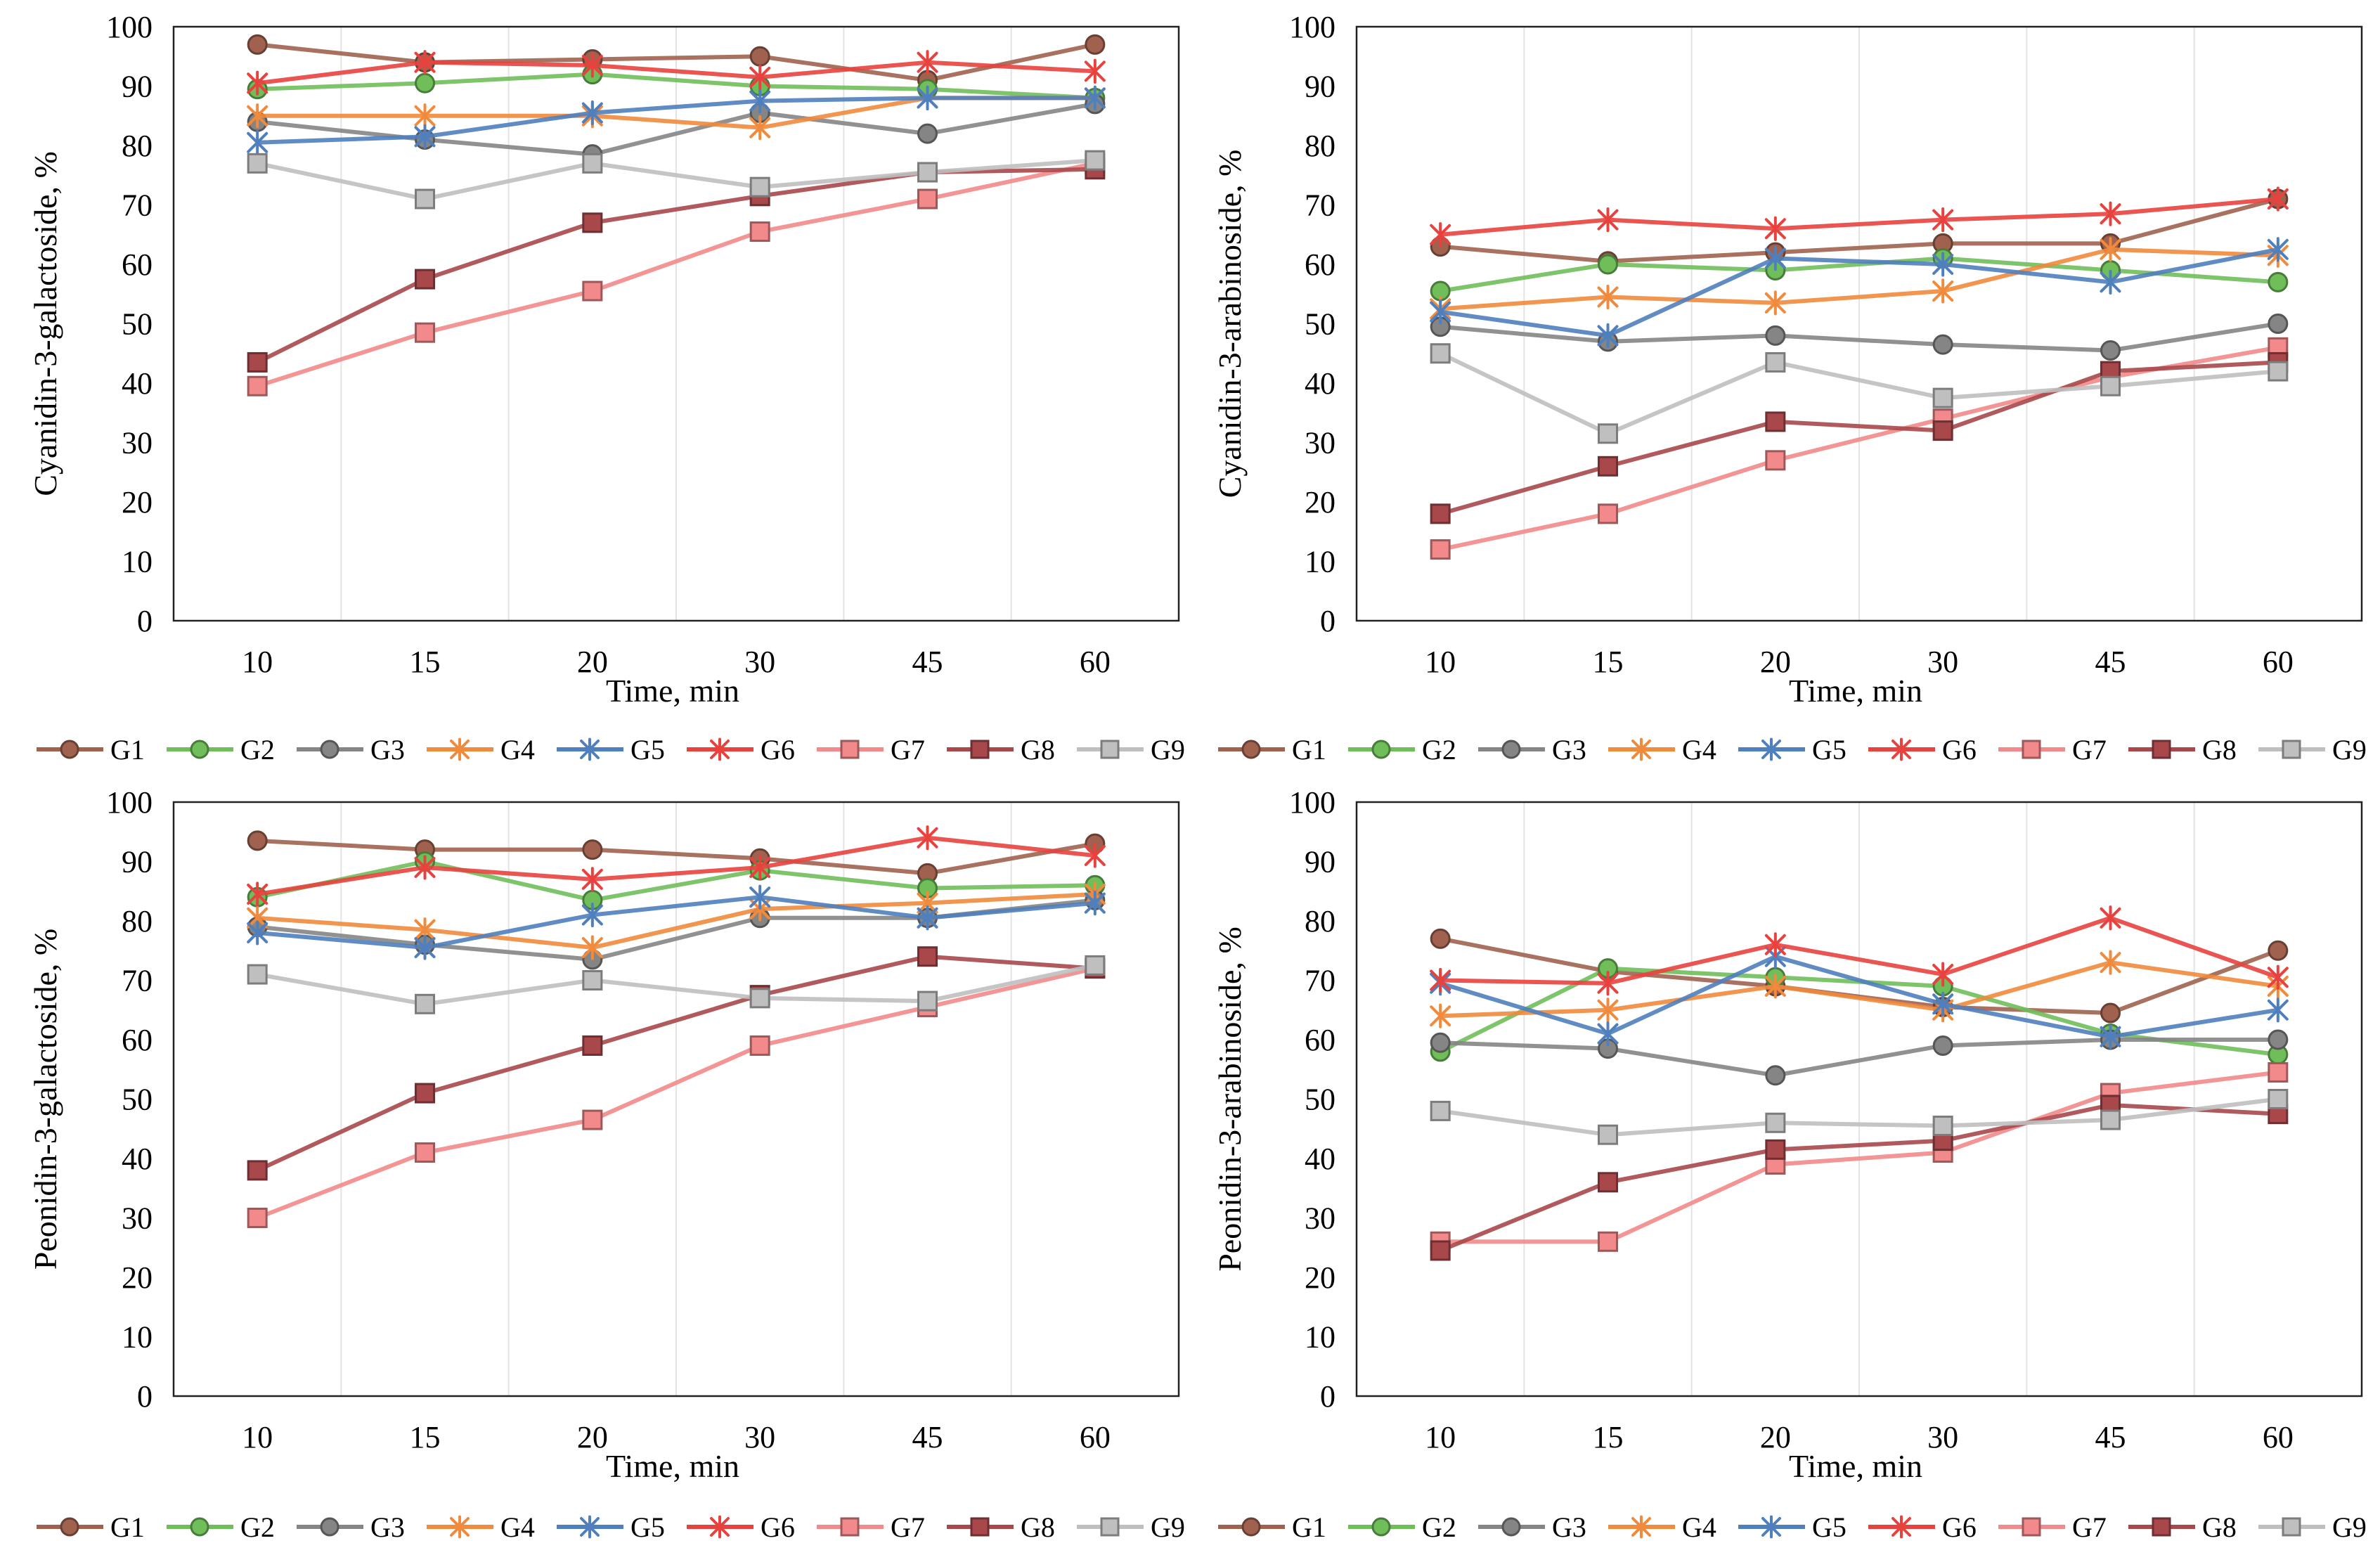 Image resolution: width=2380 pixels, height=1562 pixels. What do you see at coordinates (1609, 662) in the screenshot?
I see `x-tick-label: 15` at bounding box center [1609, 662].